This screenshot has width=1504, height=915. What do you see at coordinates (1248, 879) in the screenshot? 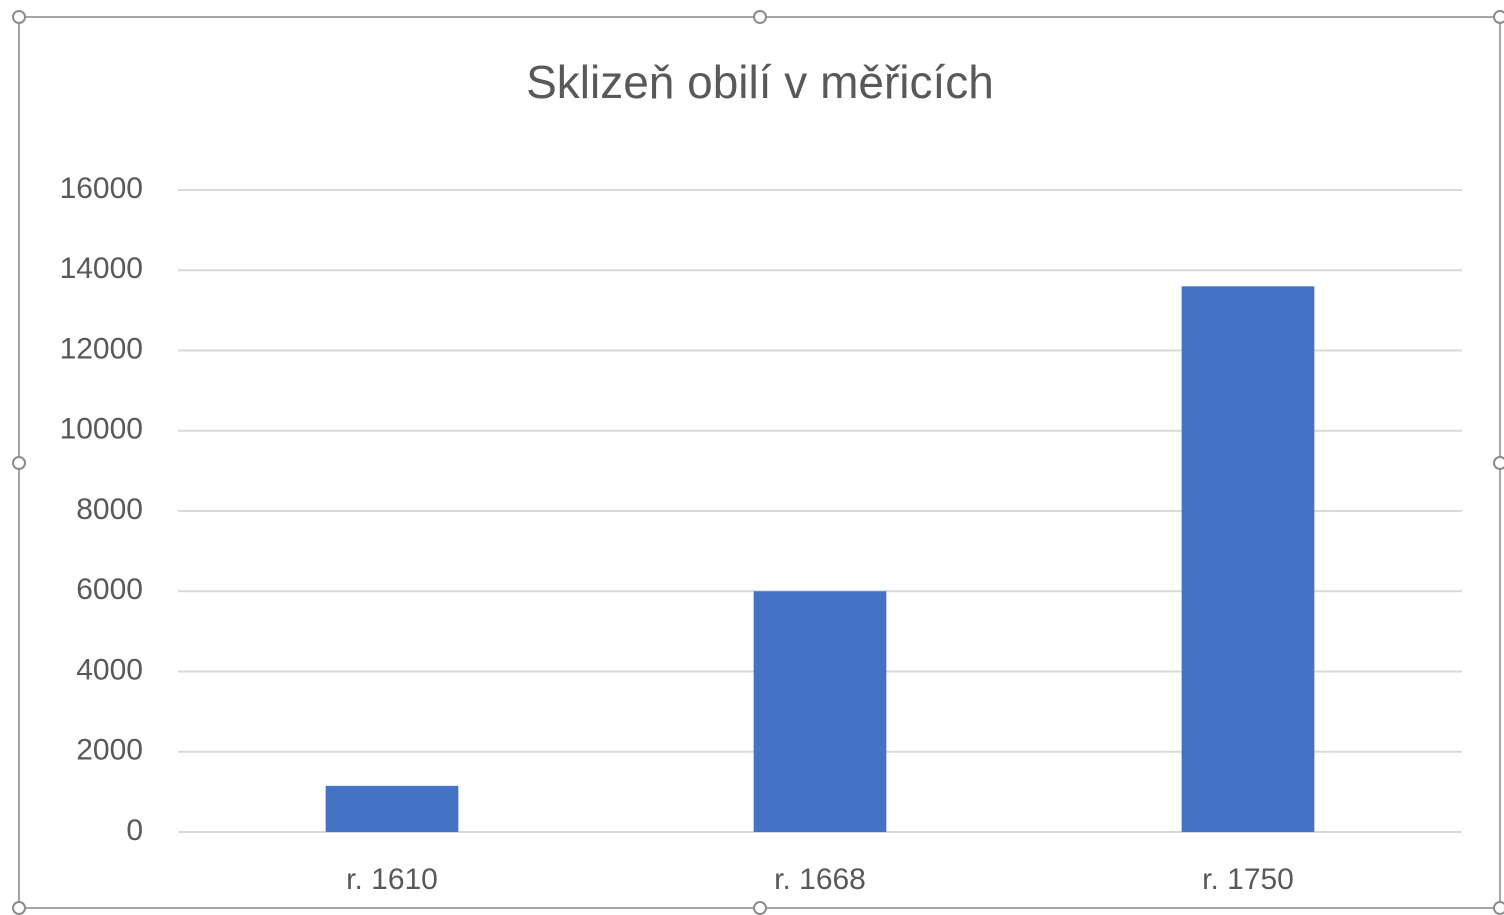
I see `x-tick-label: r. 1750` at bounding box center [1248, 879].